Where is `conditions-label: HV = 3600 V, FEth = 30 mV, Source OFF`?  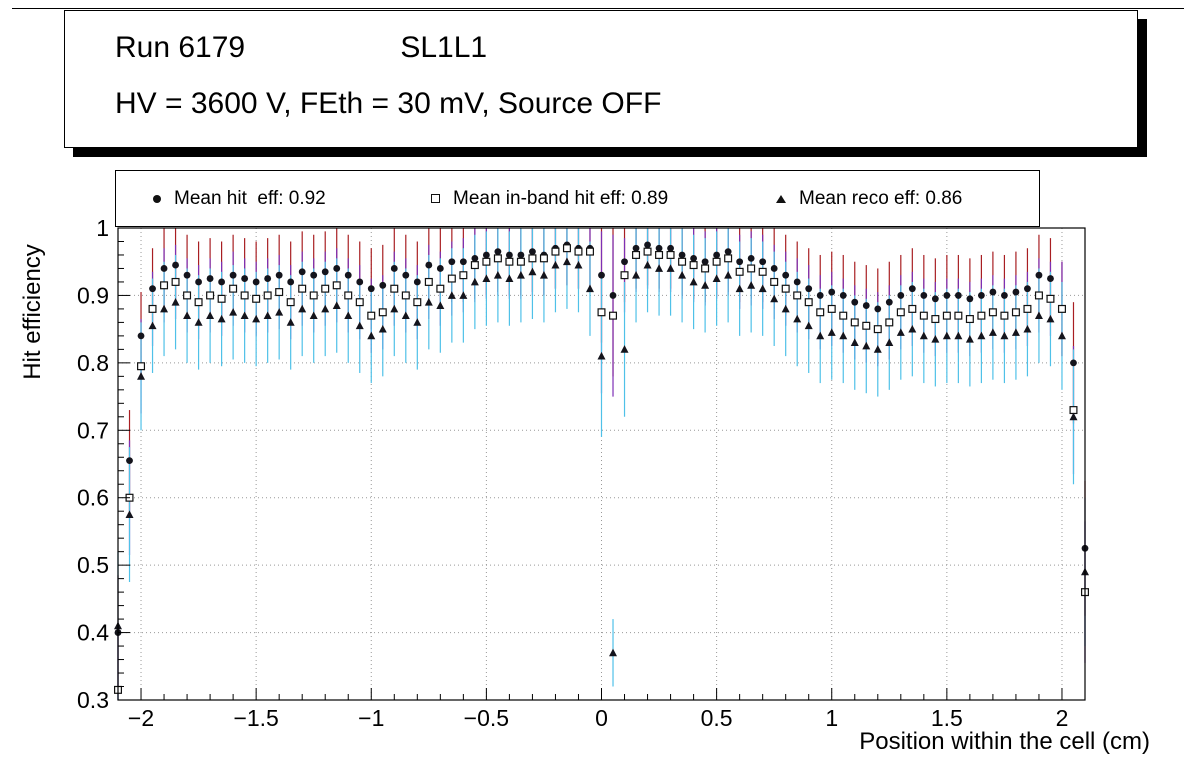 conditions-label: HV = 3600 V, FEth = 30 mV, Source OFF is located at coordinates (388, 103).